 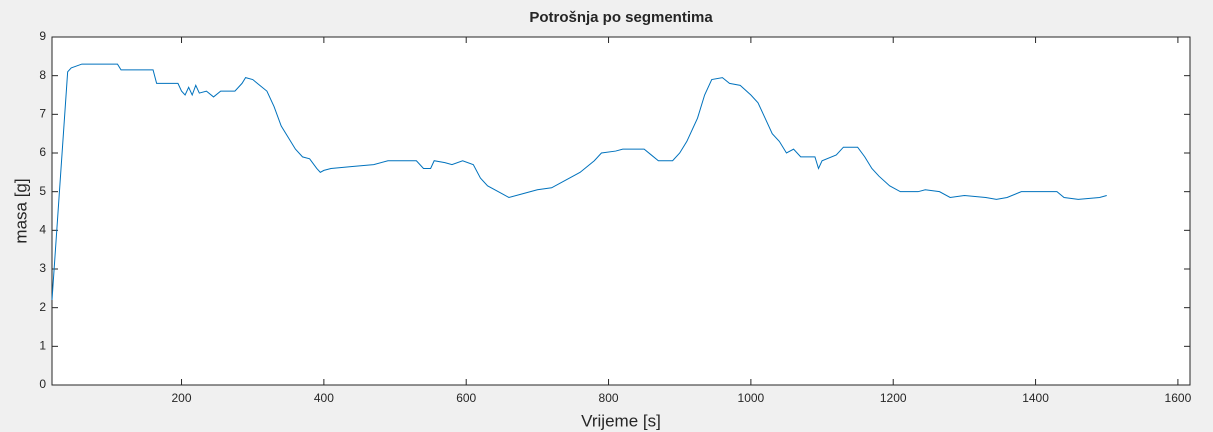 I want to click on y-tick-label: 9, so click(x=42, y=36).